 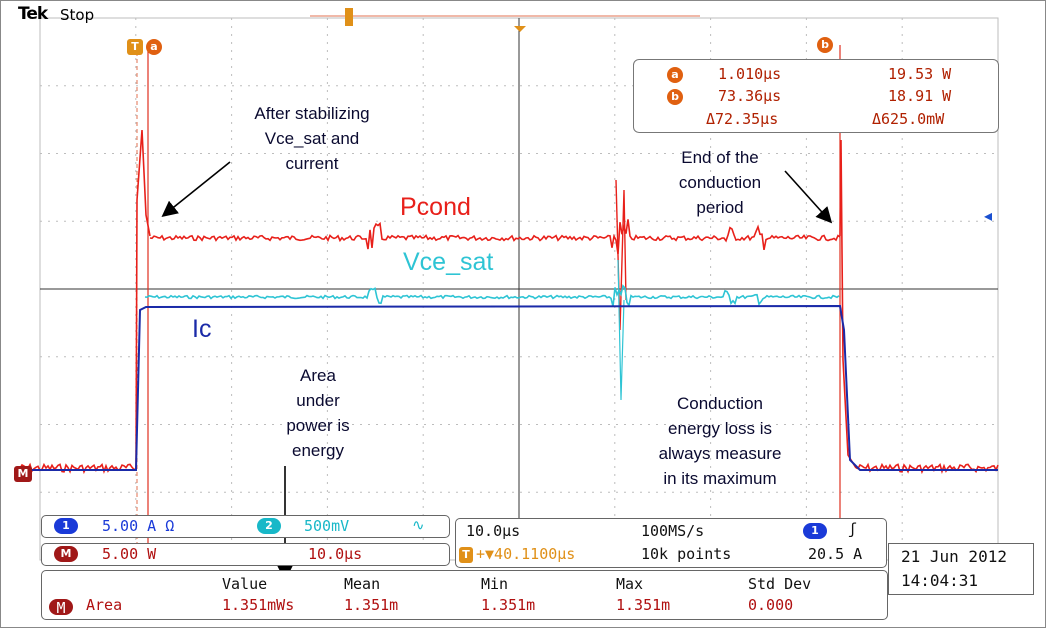 What do you see at coordinates (493, 531) in the screenshot?
I see `horizontal-scale: 10.0µs` at bounding box center [493, 531].